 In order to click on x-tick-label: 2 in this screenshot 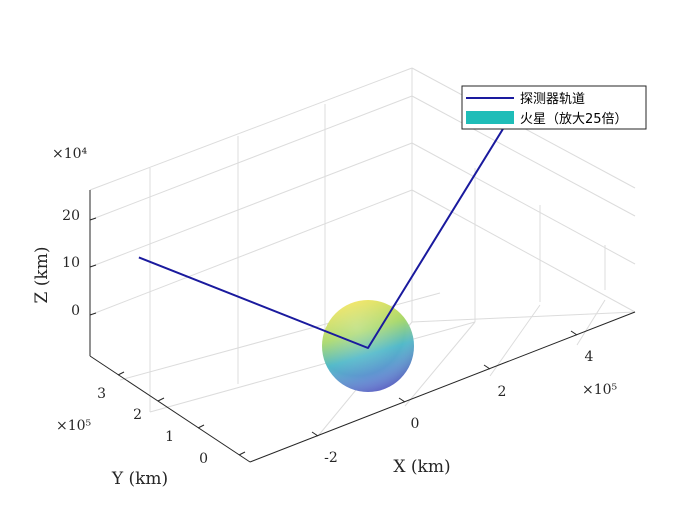, I will do `click(502, 392)`.